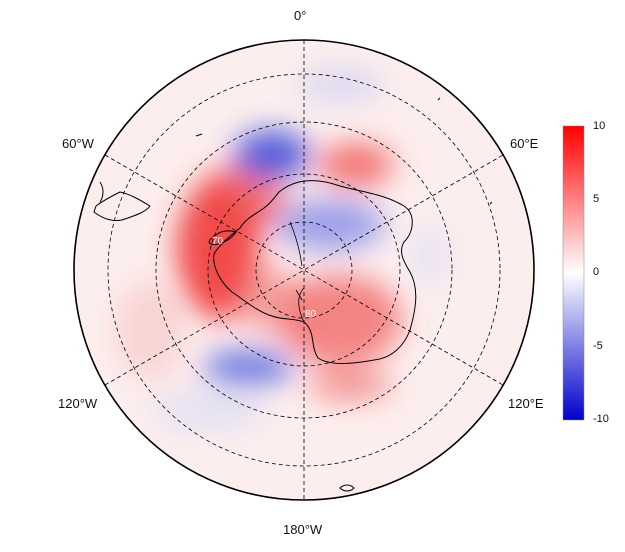  Describe the element at coordinates (599, 126) in the screenshot. I see `colorbar-tick-10: 10` at that location.